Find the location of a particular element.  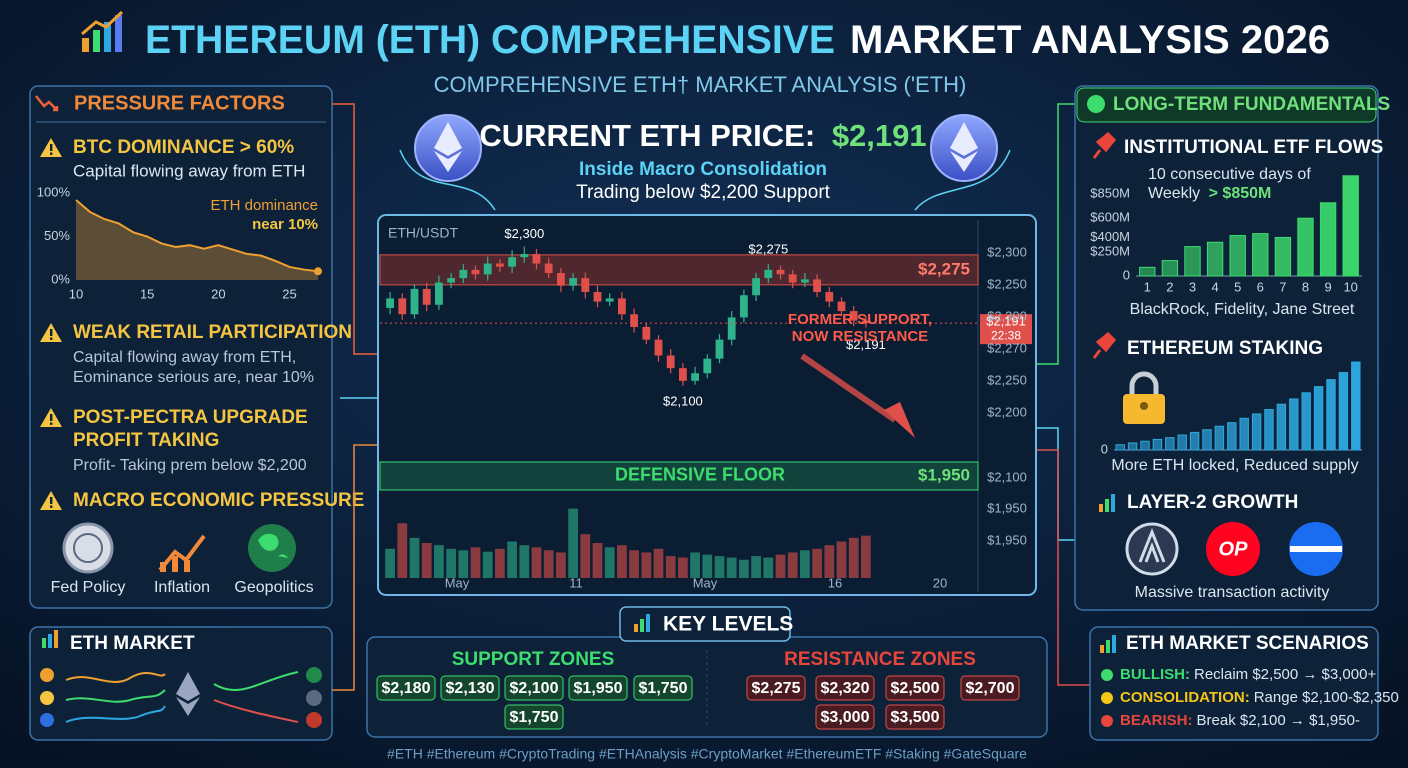

item-title: PROFIT TAKING is located at coordinates (146, 440).